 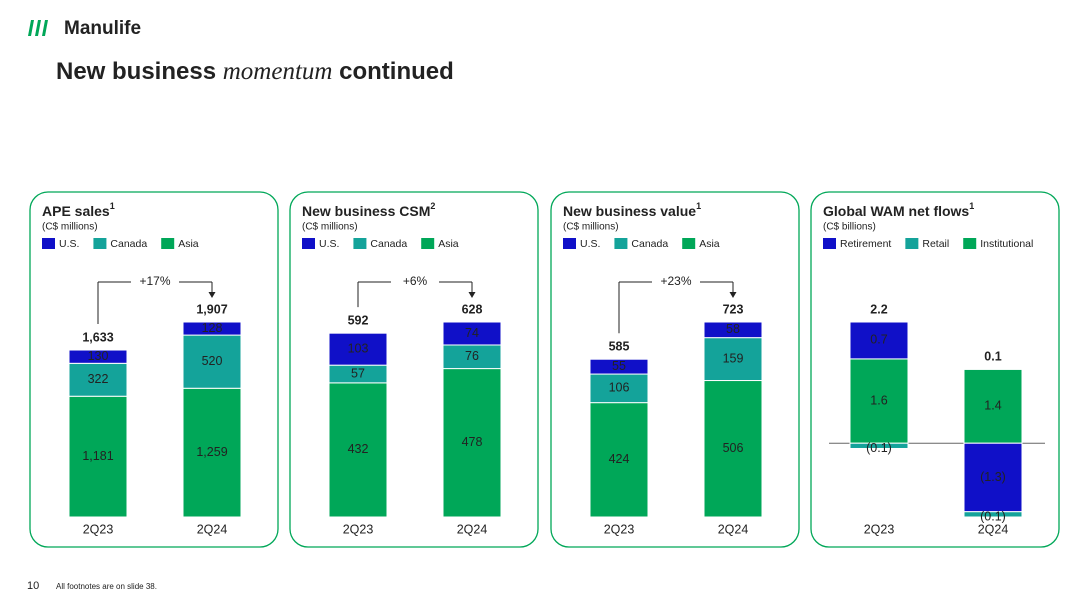 I want to click on value-label: 103, so click(x=358, y=348).